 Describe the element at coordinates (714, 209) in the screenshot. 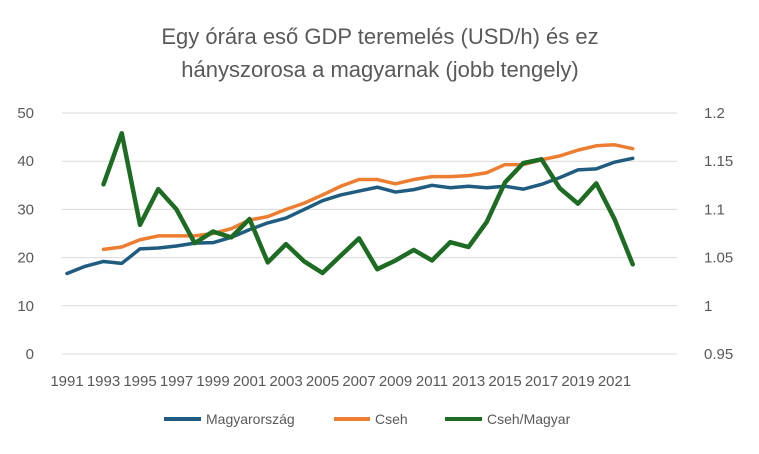

I see `y-right-tick-label: 1.1` at that location.